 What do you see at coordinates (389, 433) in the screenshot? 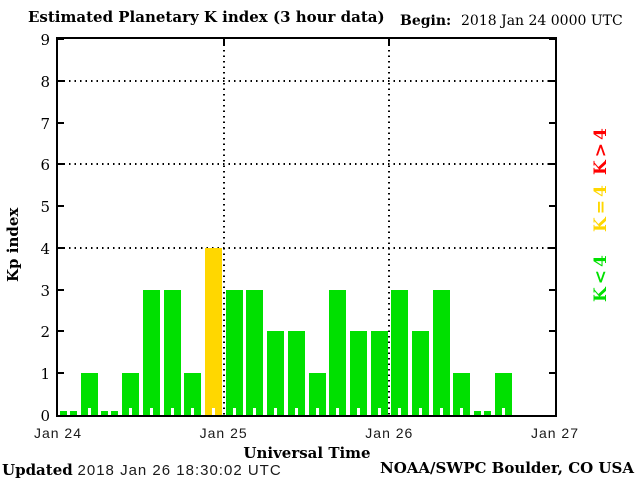
I see `x-tick-label: Jan 26` at bounding box center [389, 433].